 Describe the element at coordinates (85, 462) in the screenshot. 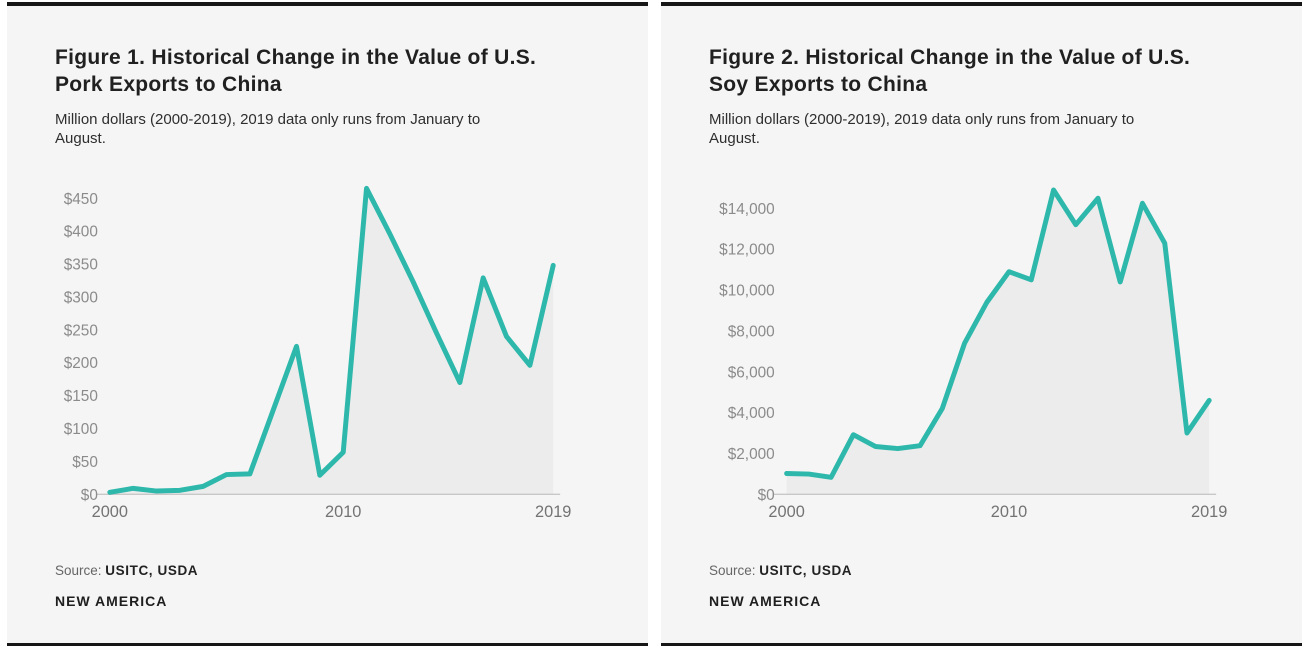

I see `y-tick-label: $50` at that location.